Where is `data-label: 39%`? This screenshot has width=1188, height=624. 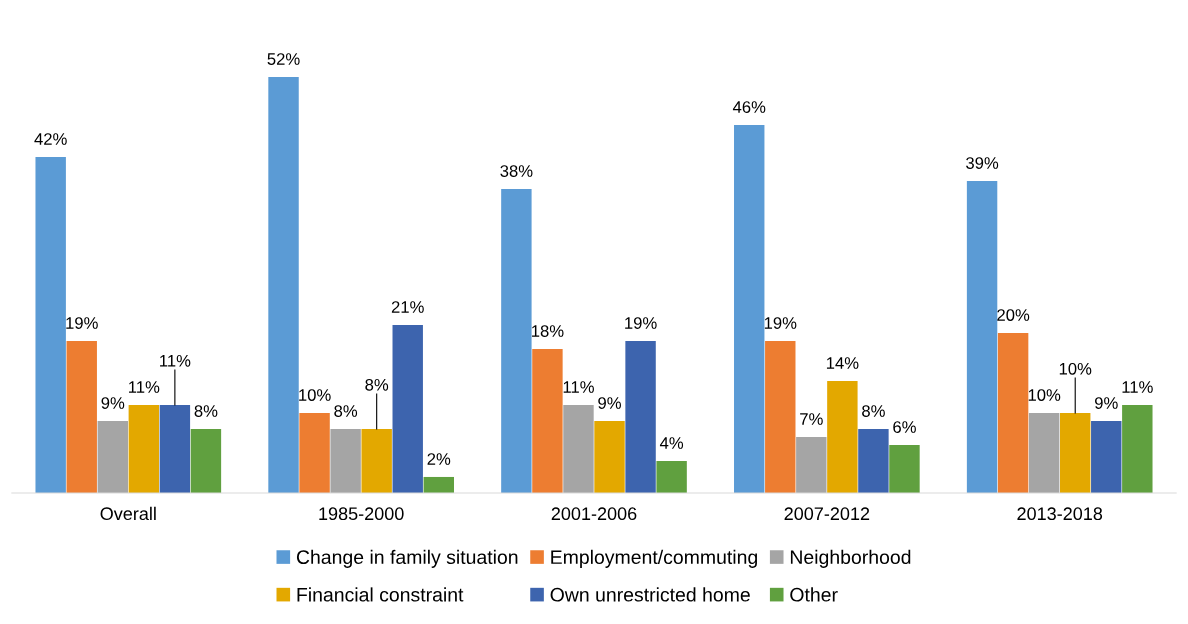 data-label: 39% is located at coordinates (982, 163).